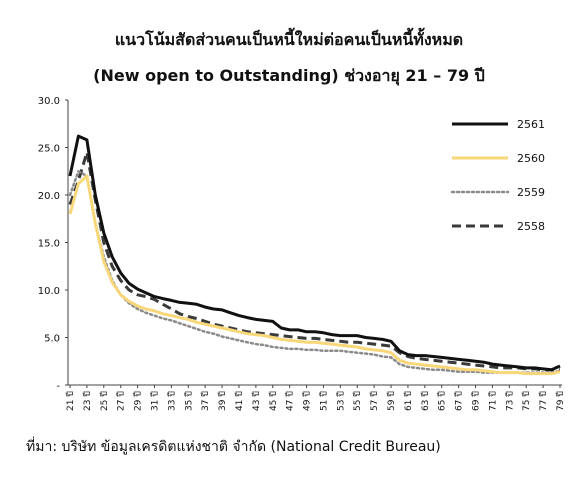  Describe the element at coordinates (121, 401) in the screenshot. I see `x-tick-label: 27 ปี` at that location.